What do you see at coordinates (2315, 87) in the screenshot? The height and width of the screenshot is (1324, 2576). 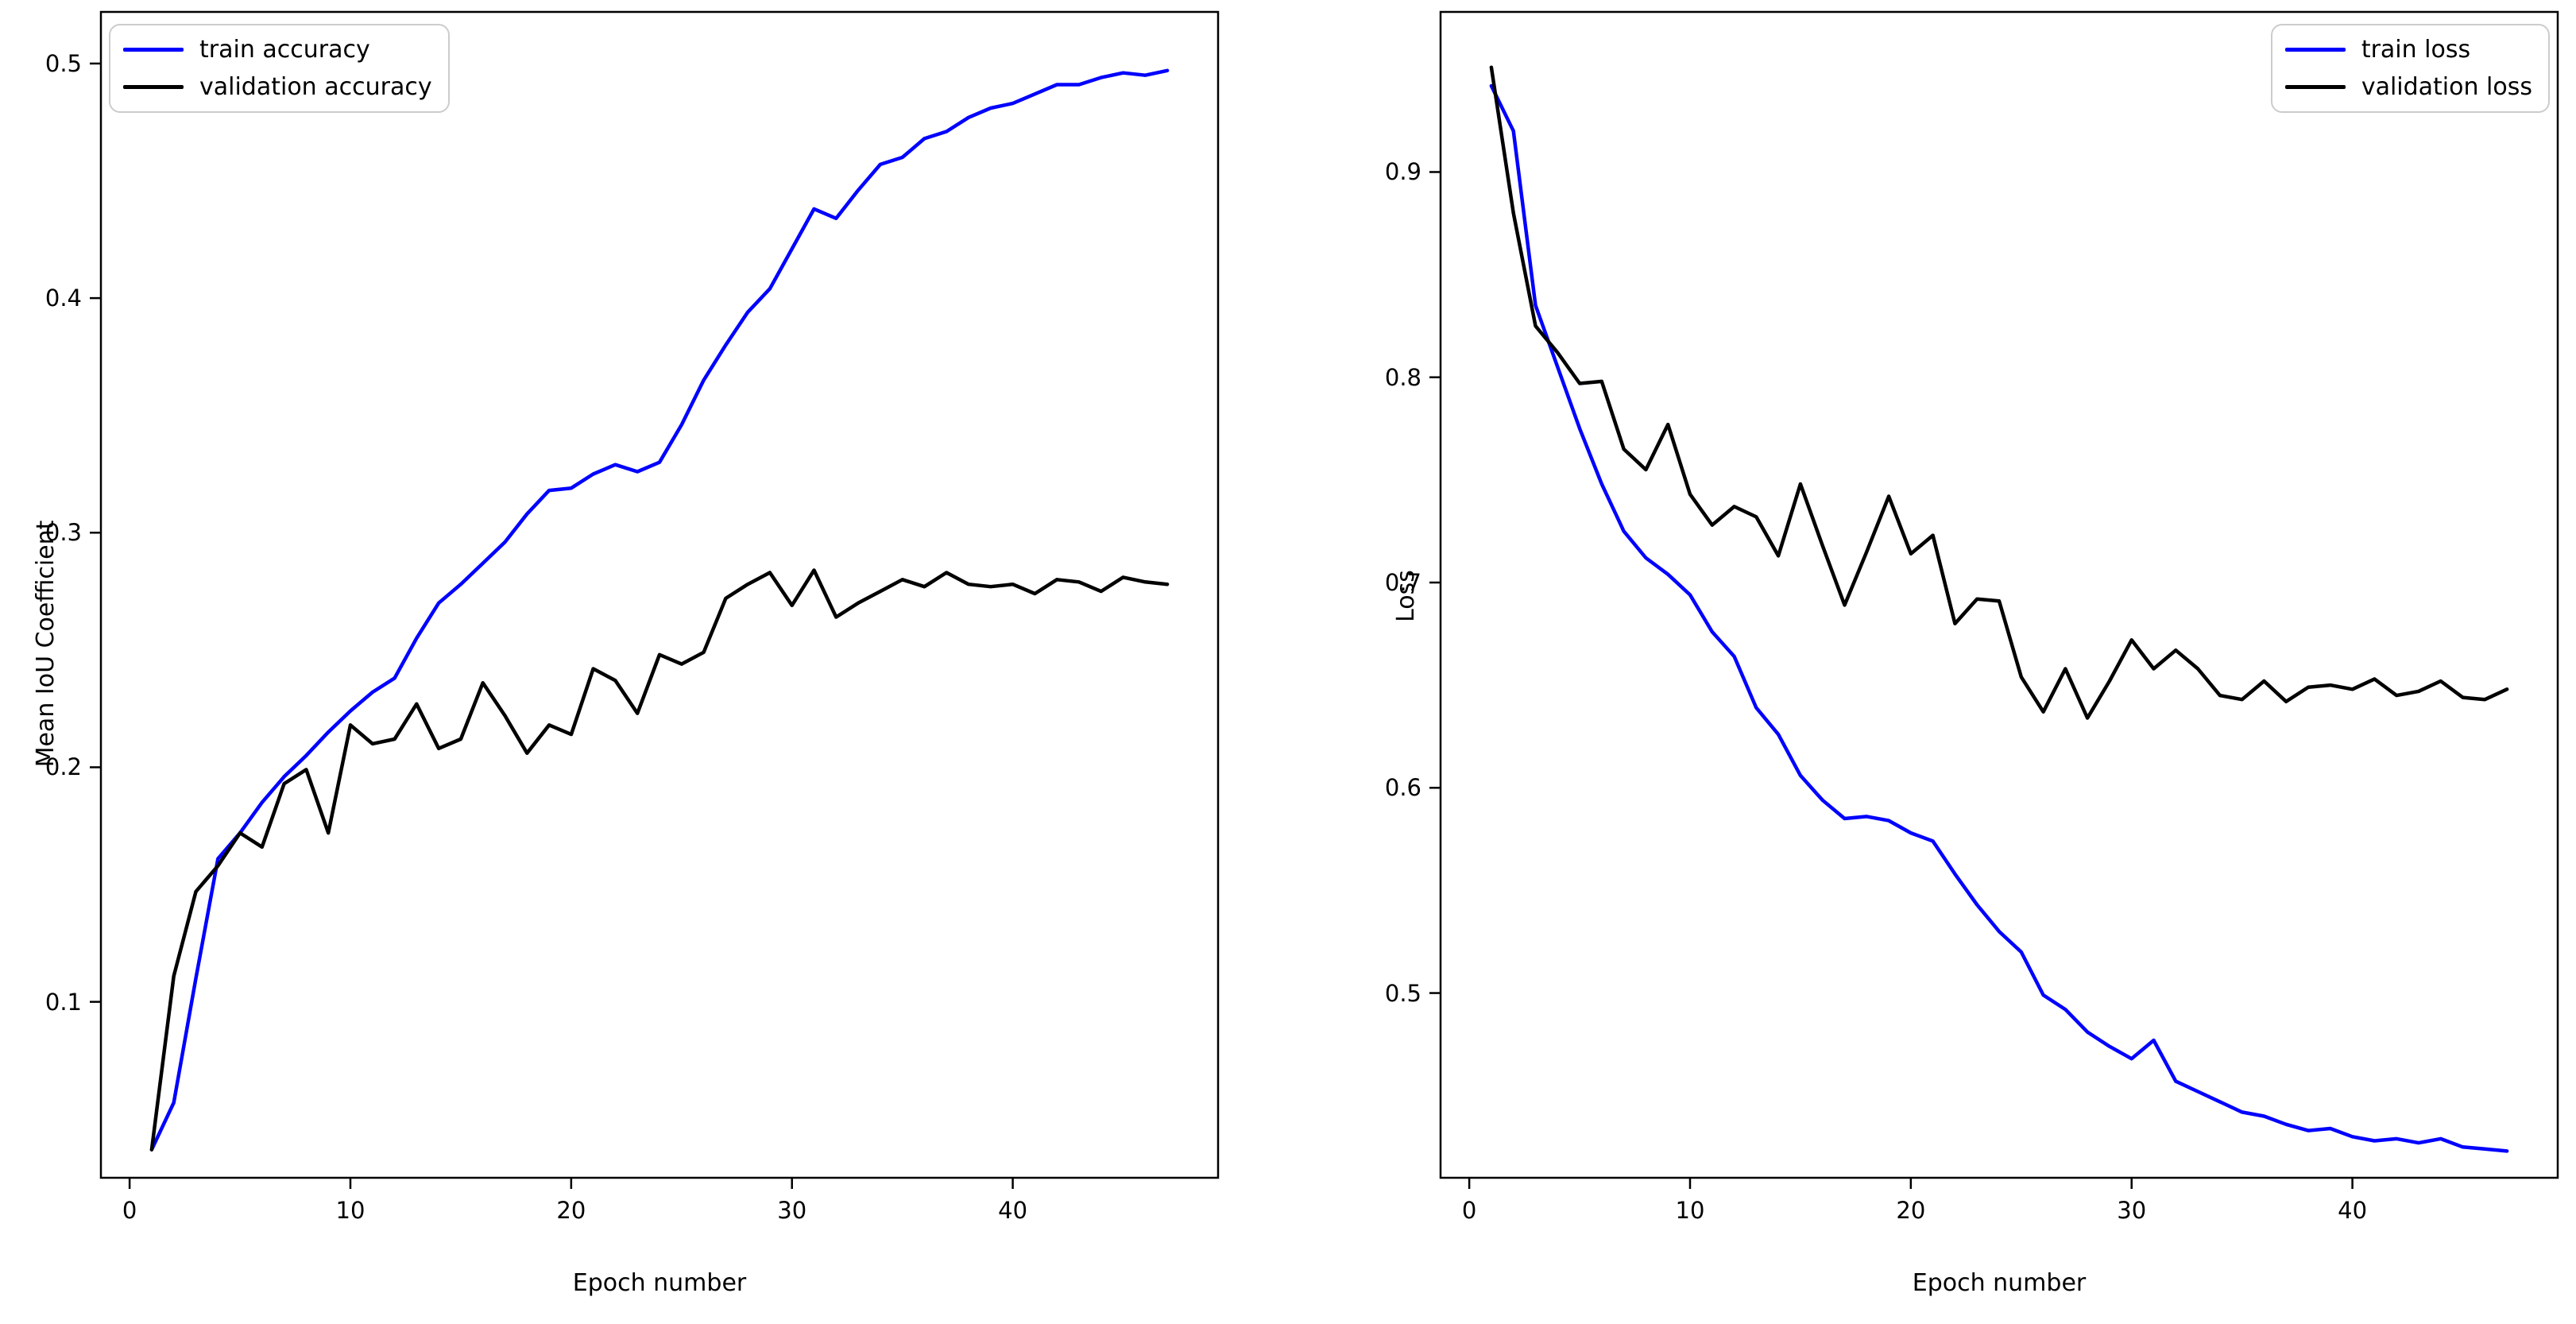 I see `validation-loss-line-sample` at bounding box center [2315, 87].